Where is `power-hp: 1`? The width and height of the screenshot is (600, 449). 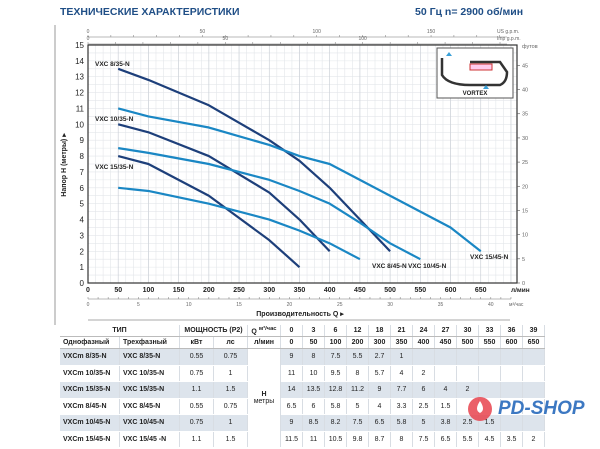 power-hp: 1 is located at coordinates (230, 423).